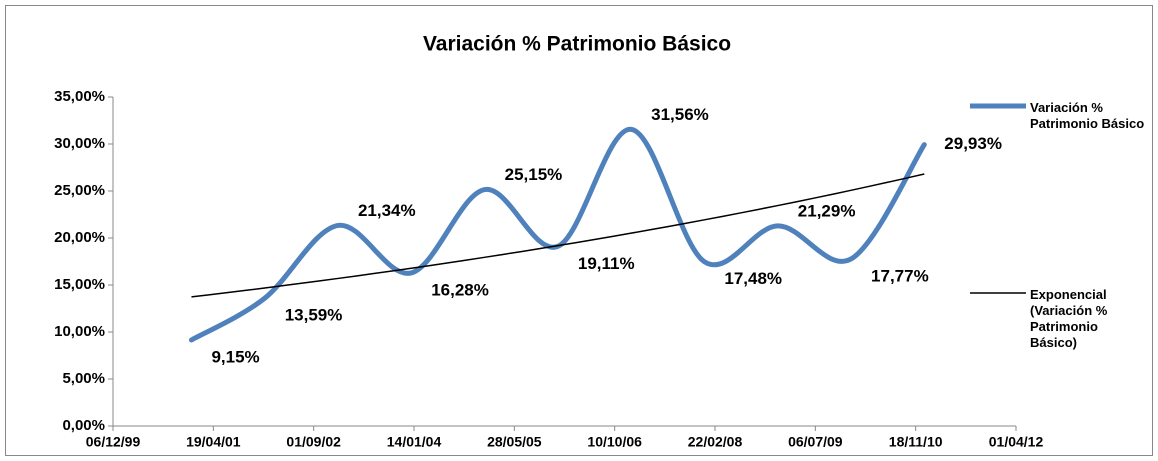 This screenshot has height=461, width=1158. Describe the element at coordinates (715, 442) in the screenshot. I see `x-tick-label: 22/02/08` at that location.